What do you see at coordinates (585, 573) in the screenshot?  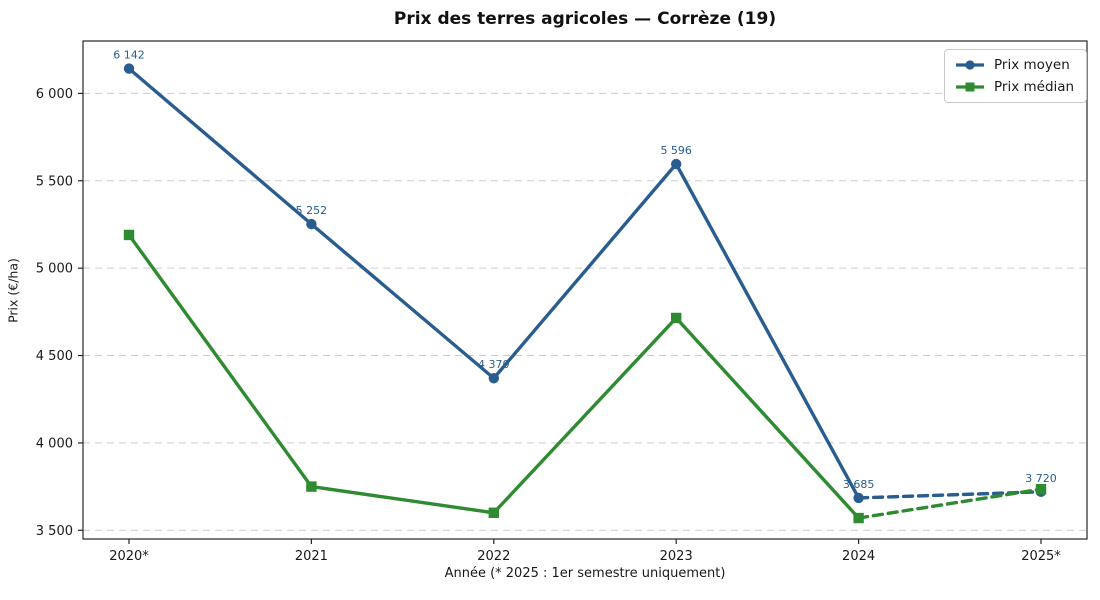 I see `x-axis-label: Année (* 2025 : 1er semestre uniquement)` at bounding box center [585, 573].